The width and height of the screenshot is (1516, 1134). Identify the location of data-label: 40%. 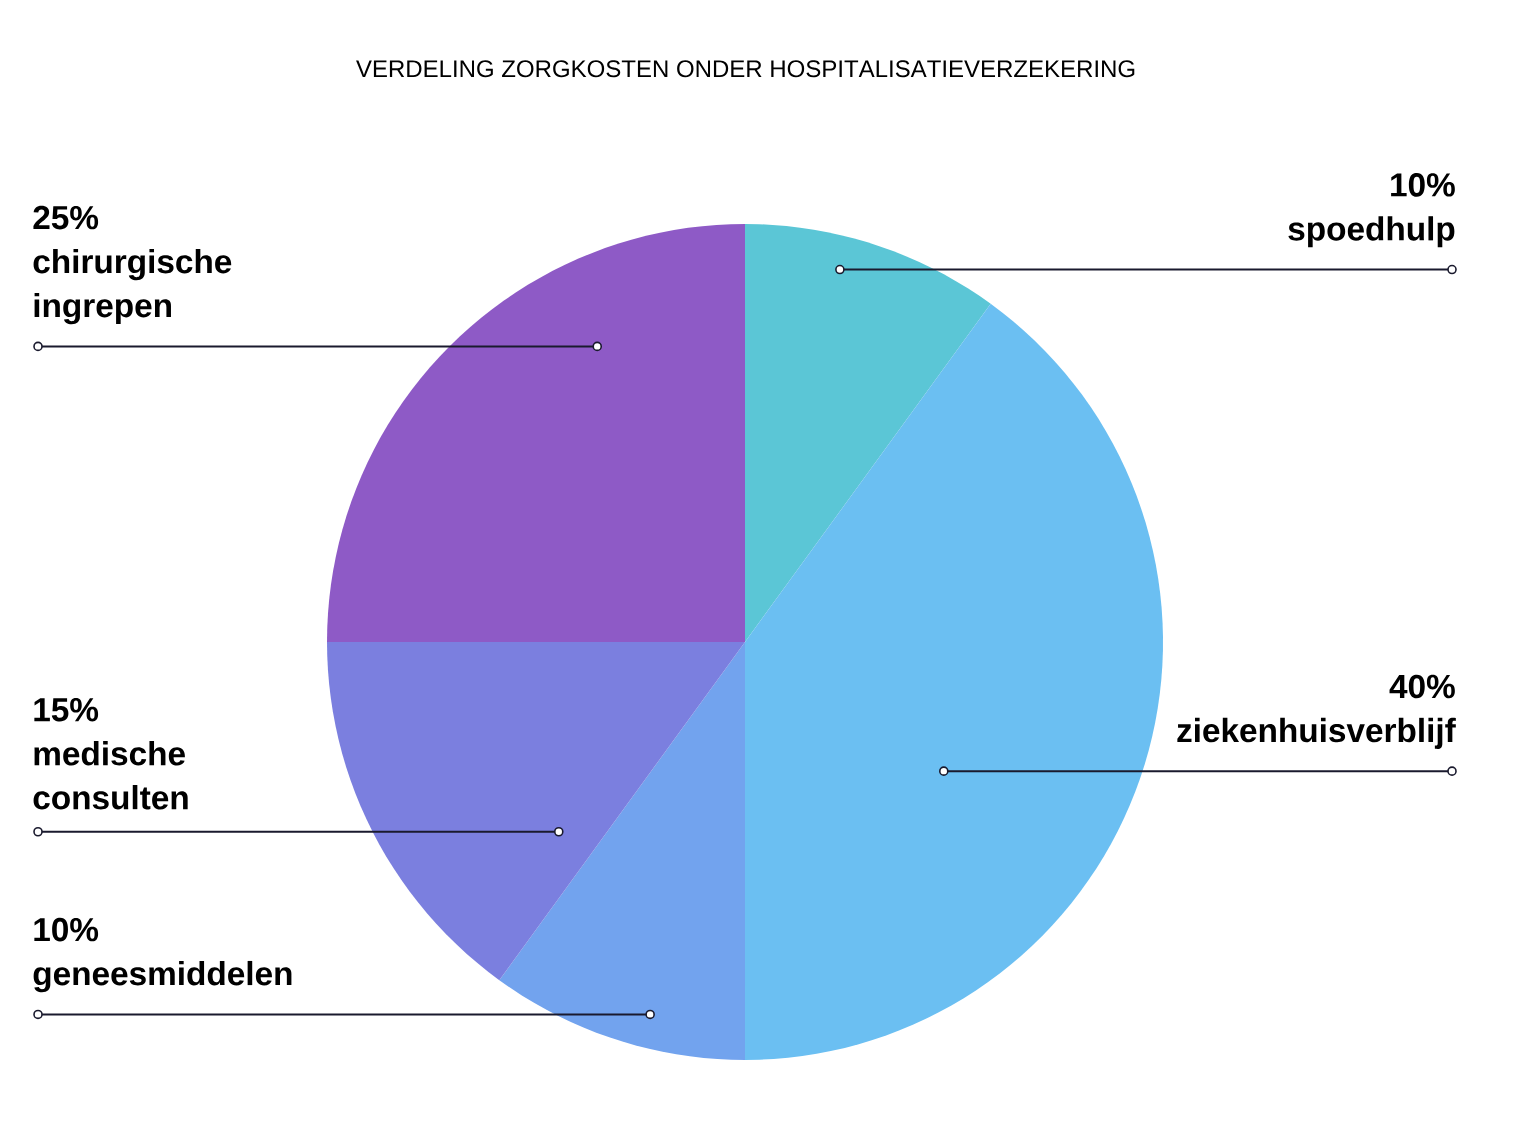
(1422, 686).